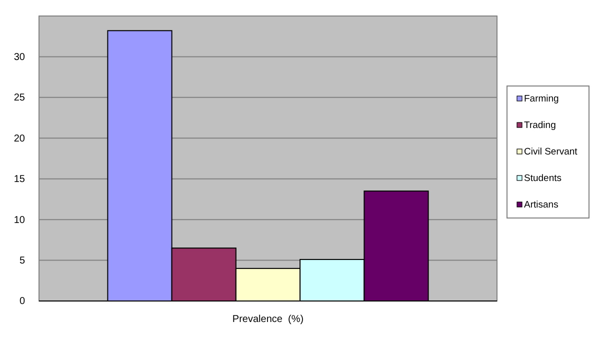 This screenshot has width=600, height=340. Describe the element at coordinates (20, 220) in the screenshot. I see `y-tick-label: 10` at that location.